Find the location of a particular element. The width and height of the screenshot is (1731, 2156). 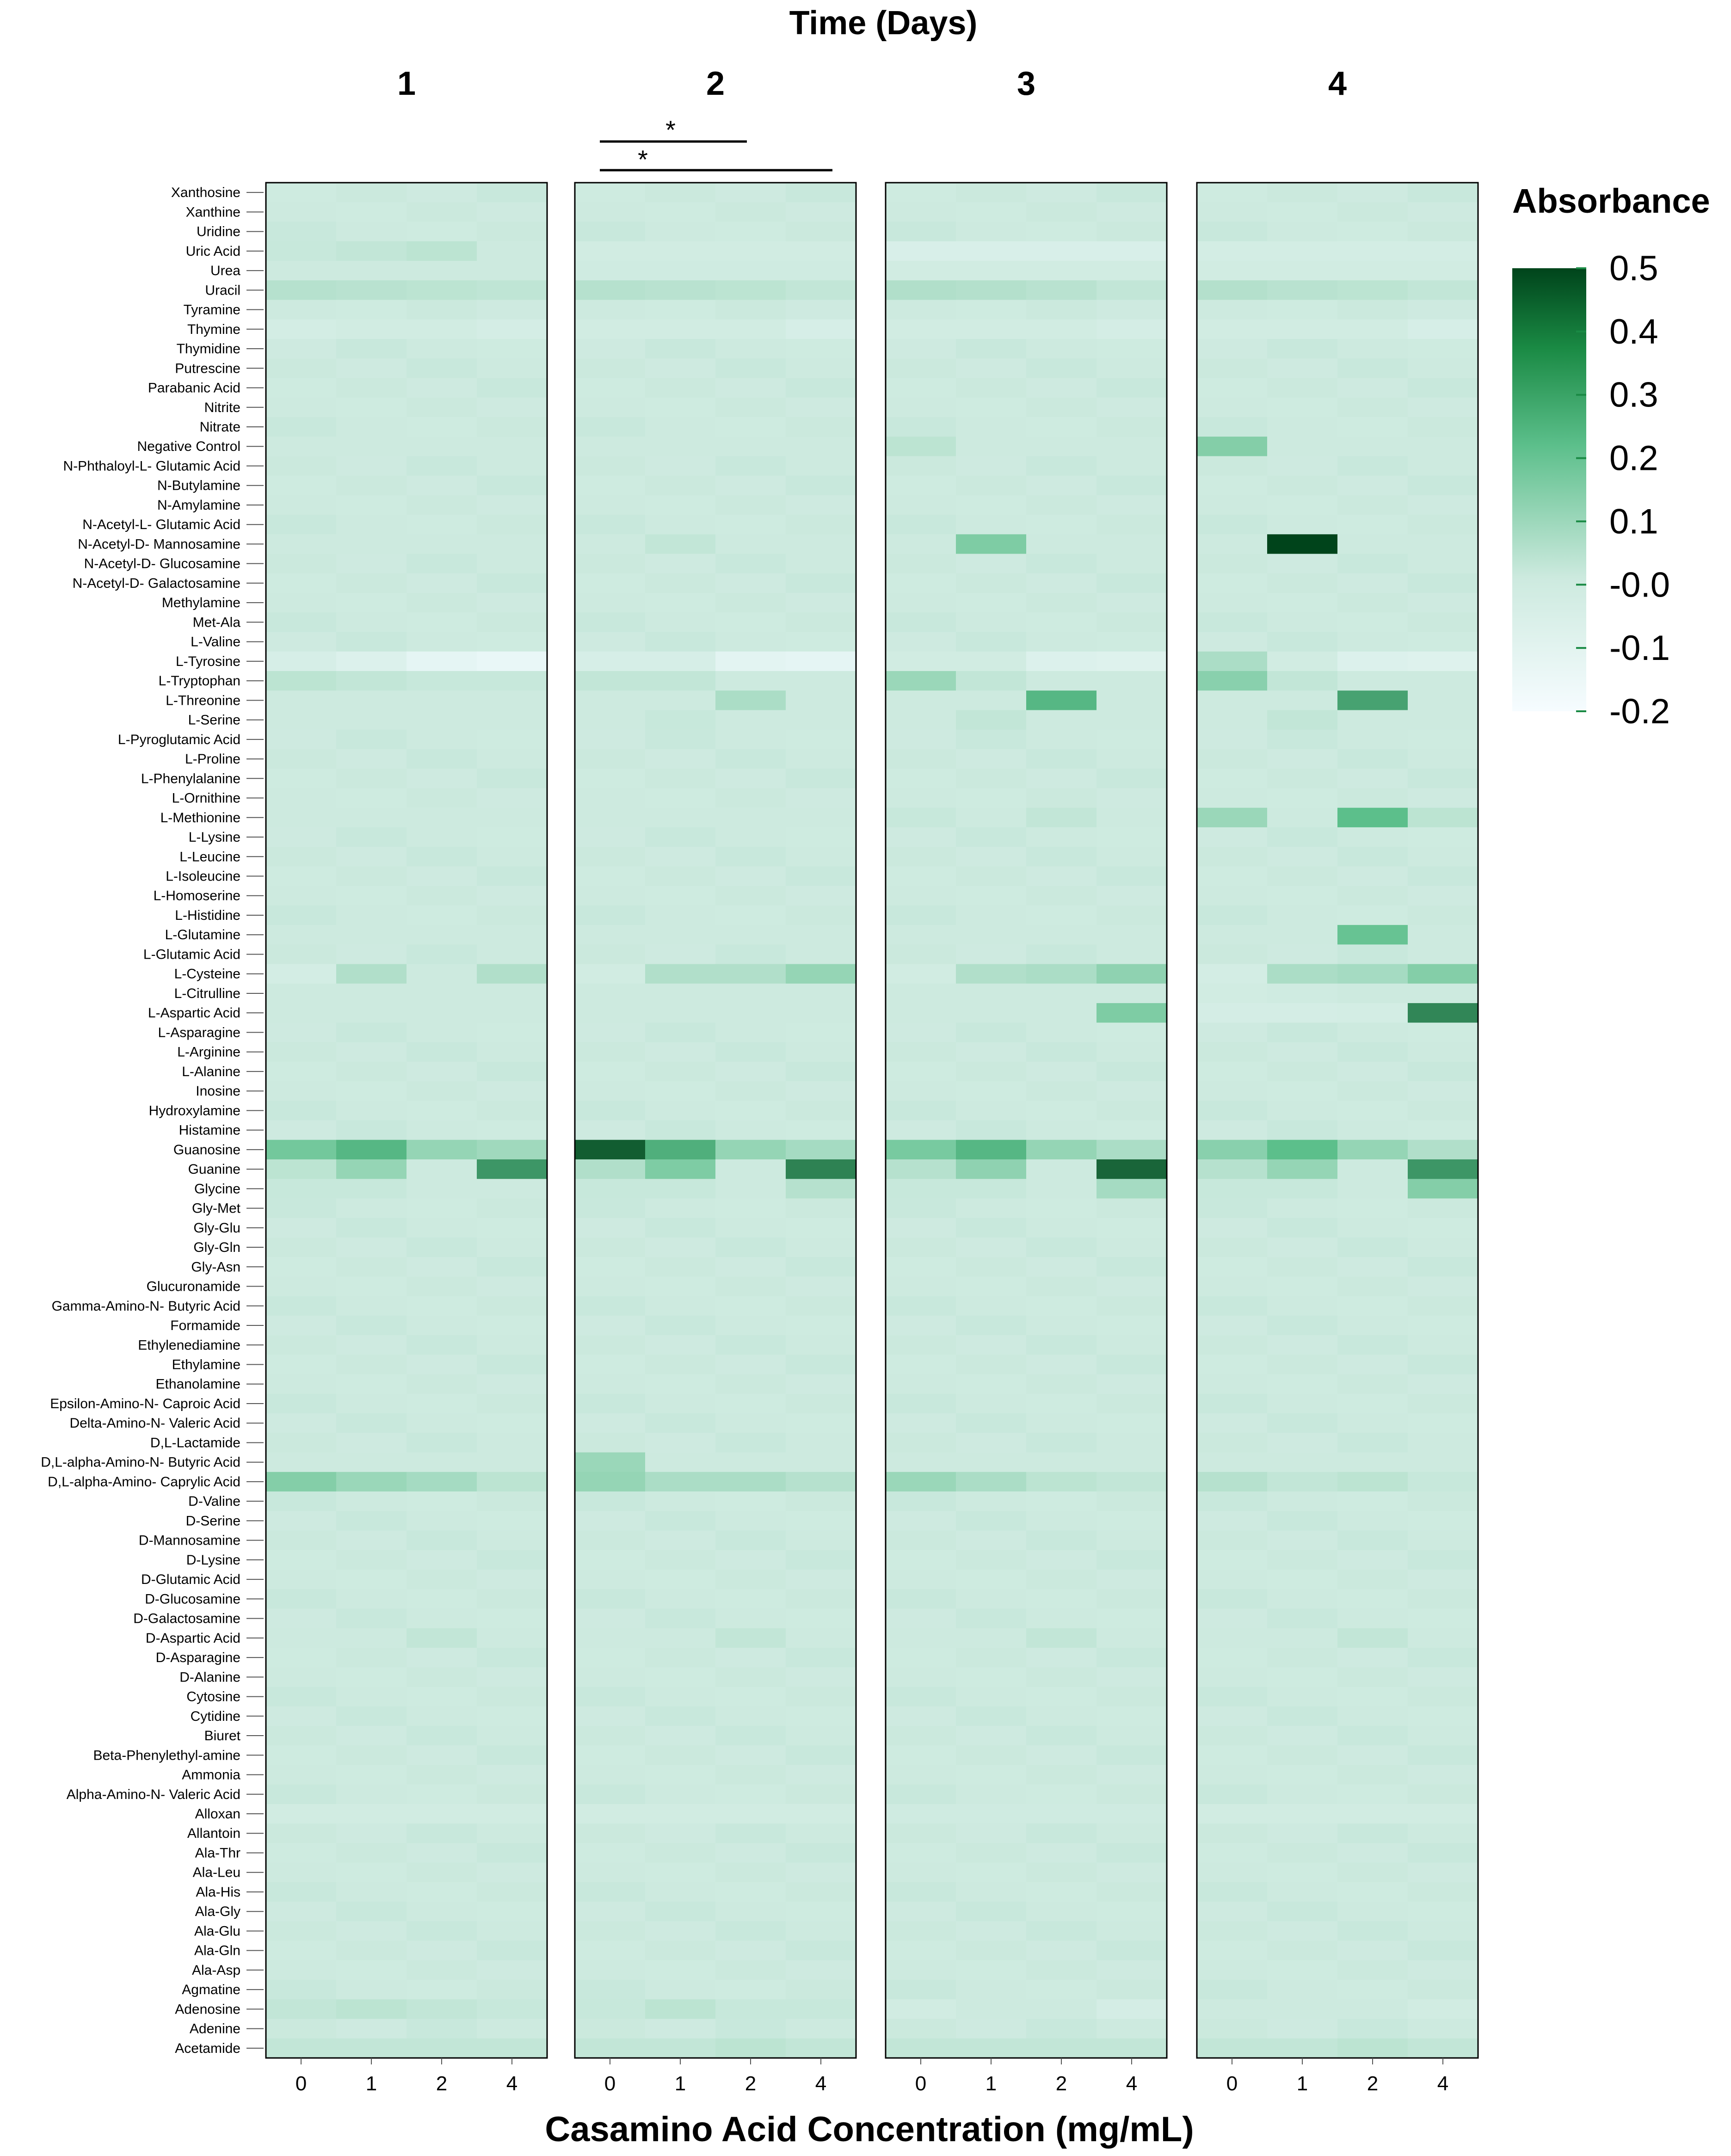

row-label: D-Aspartic Acid is located at coordinates (193, 1638).